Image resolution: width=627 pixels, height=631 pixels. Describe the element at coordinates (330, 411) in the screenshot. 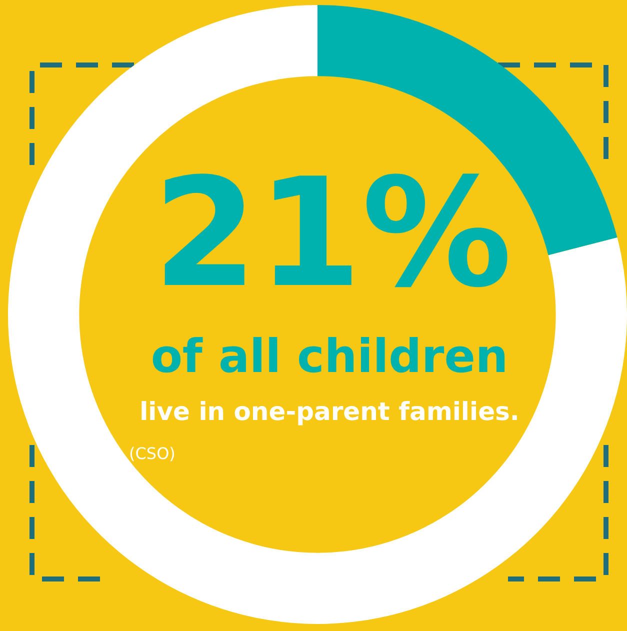

I see `text: live in one-parent families.` at that location.